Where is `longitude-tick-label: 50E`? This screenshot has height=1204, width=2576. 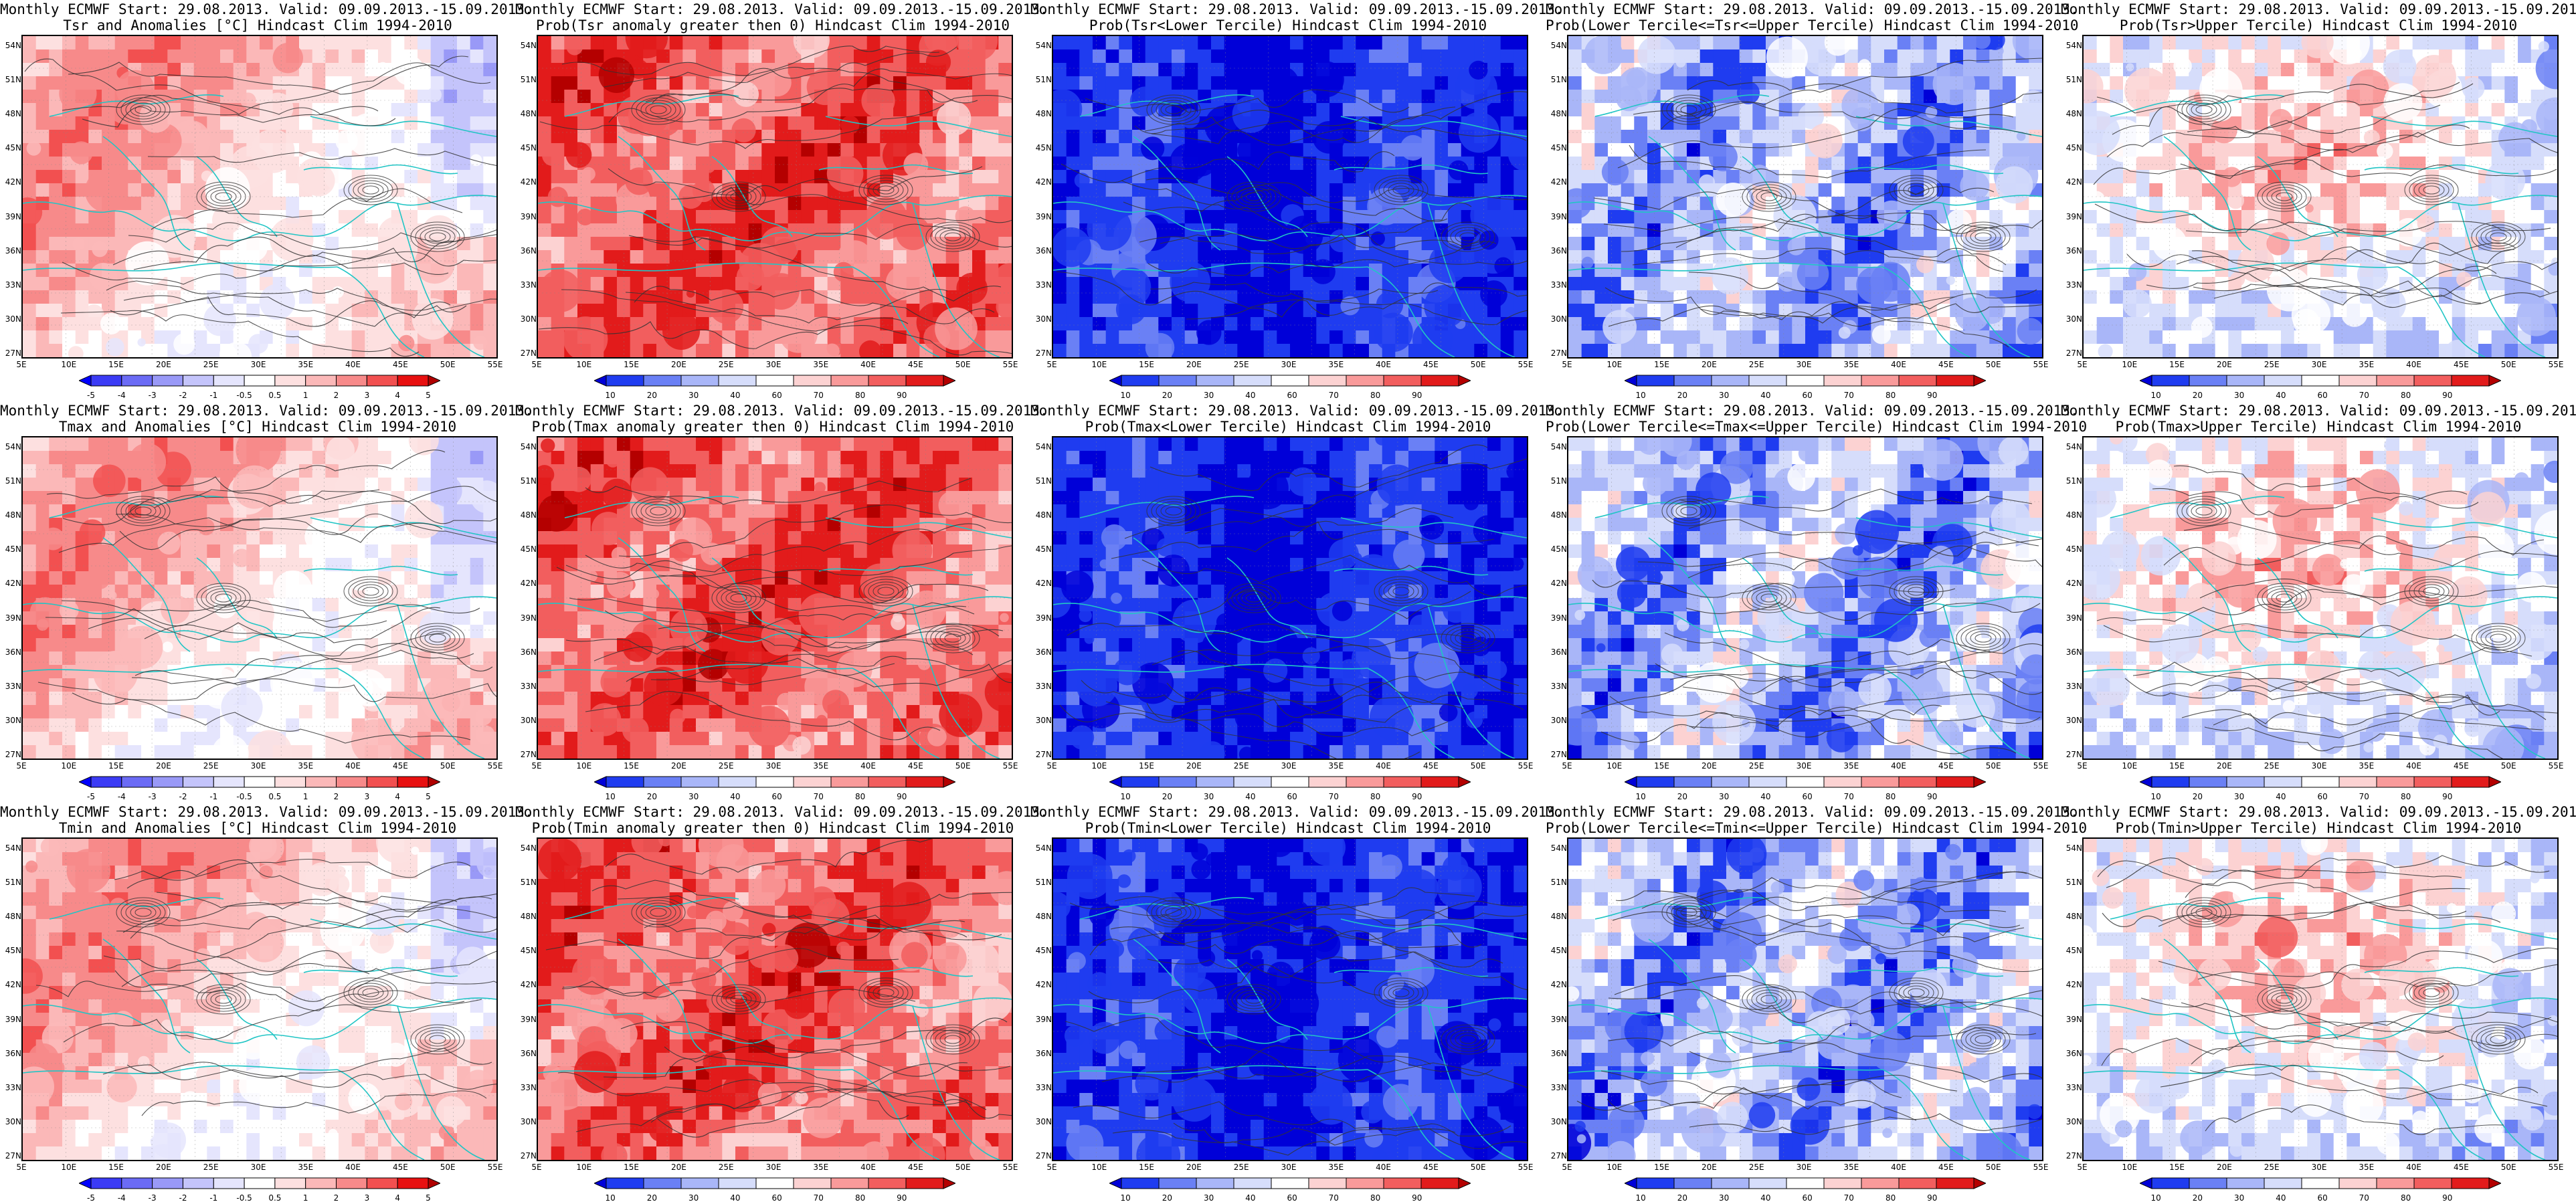 longitude-tick-label: 50E is located at coordinates (963, 766).